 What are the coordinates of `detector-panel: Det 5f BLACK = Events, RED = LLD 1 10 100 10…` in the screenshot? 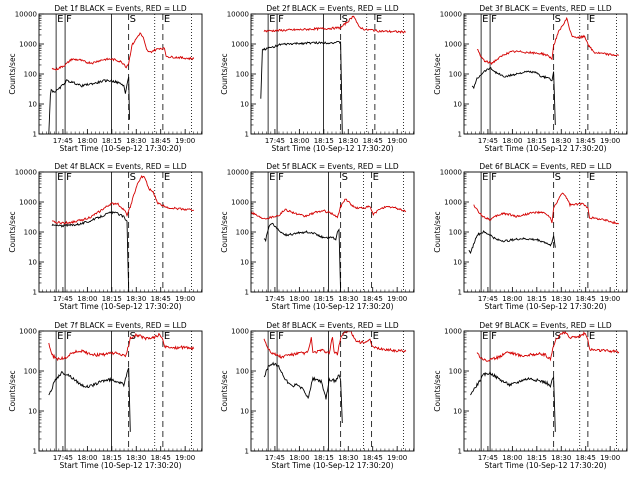 It's located at (317, 236).